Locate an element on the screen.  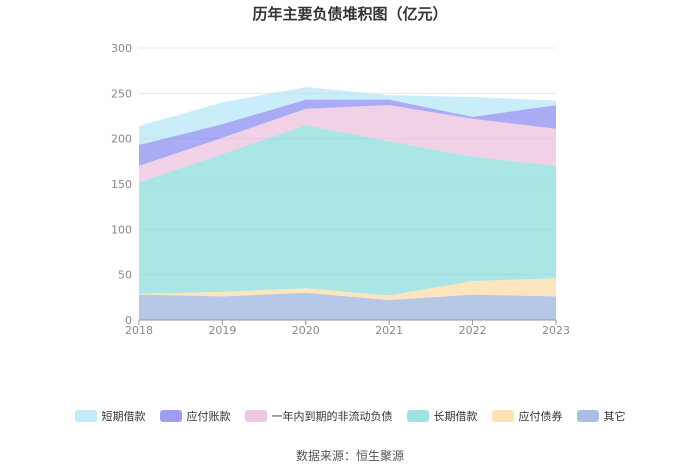
y-tick-label: 150 is located at coordinates (121, 184).